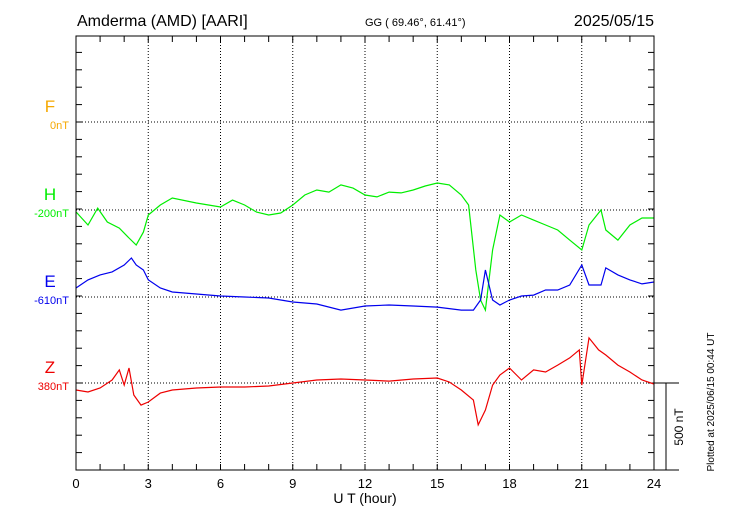  What do you see at coordinates (59, 126) in the screenshot?
I see `baseline-label-f: 0nT` at bounding box center [59, 126].